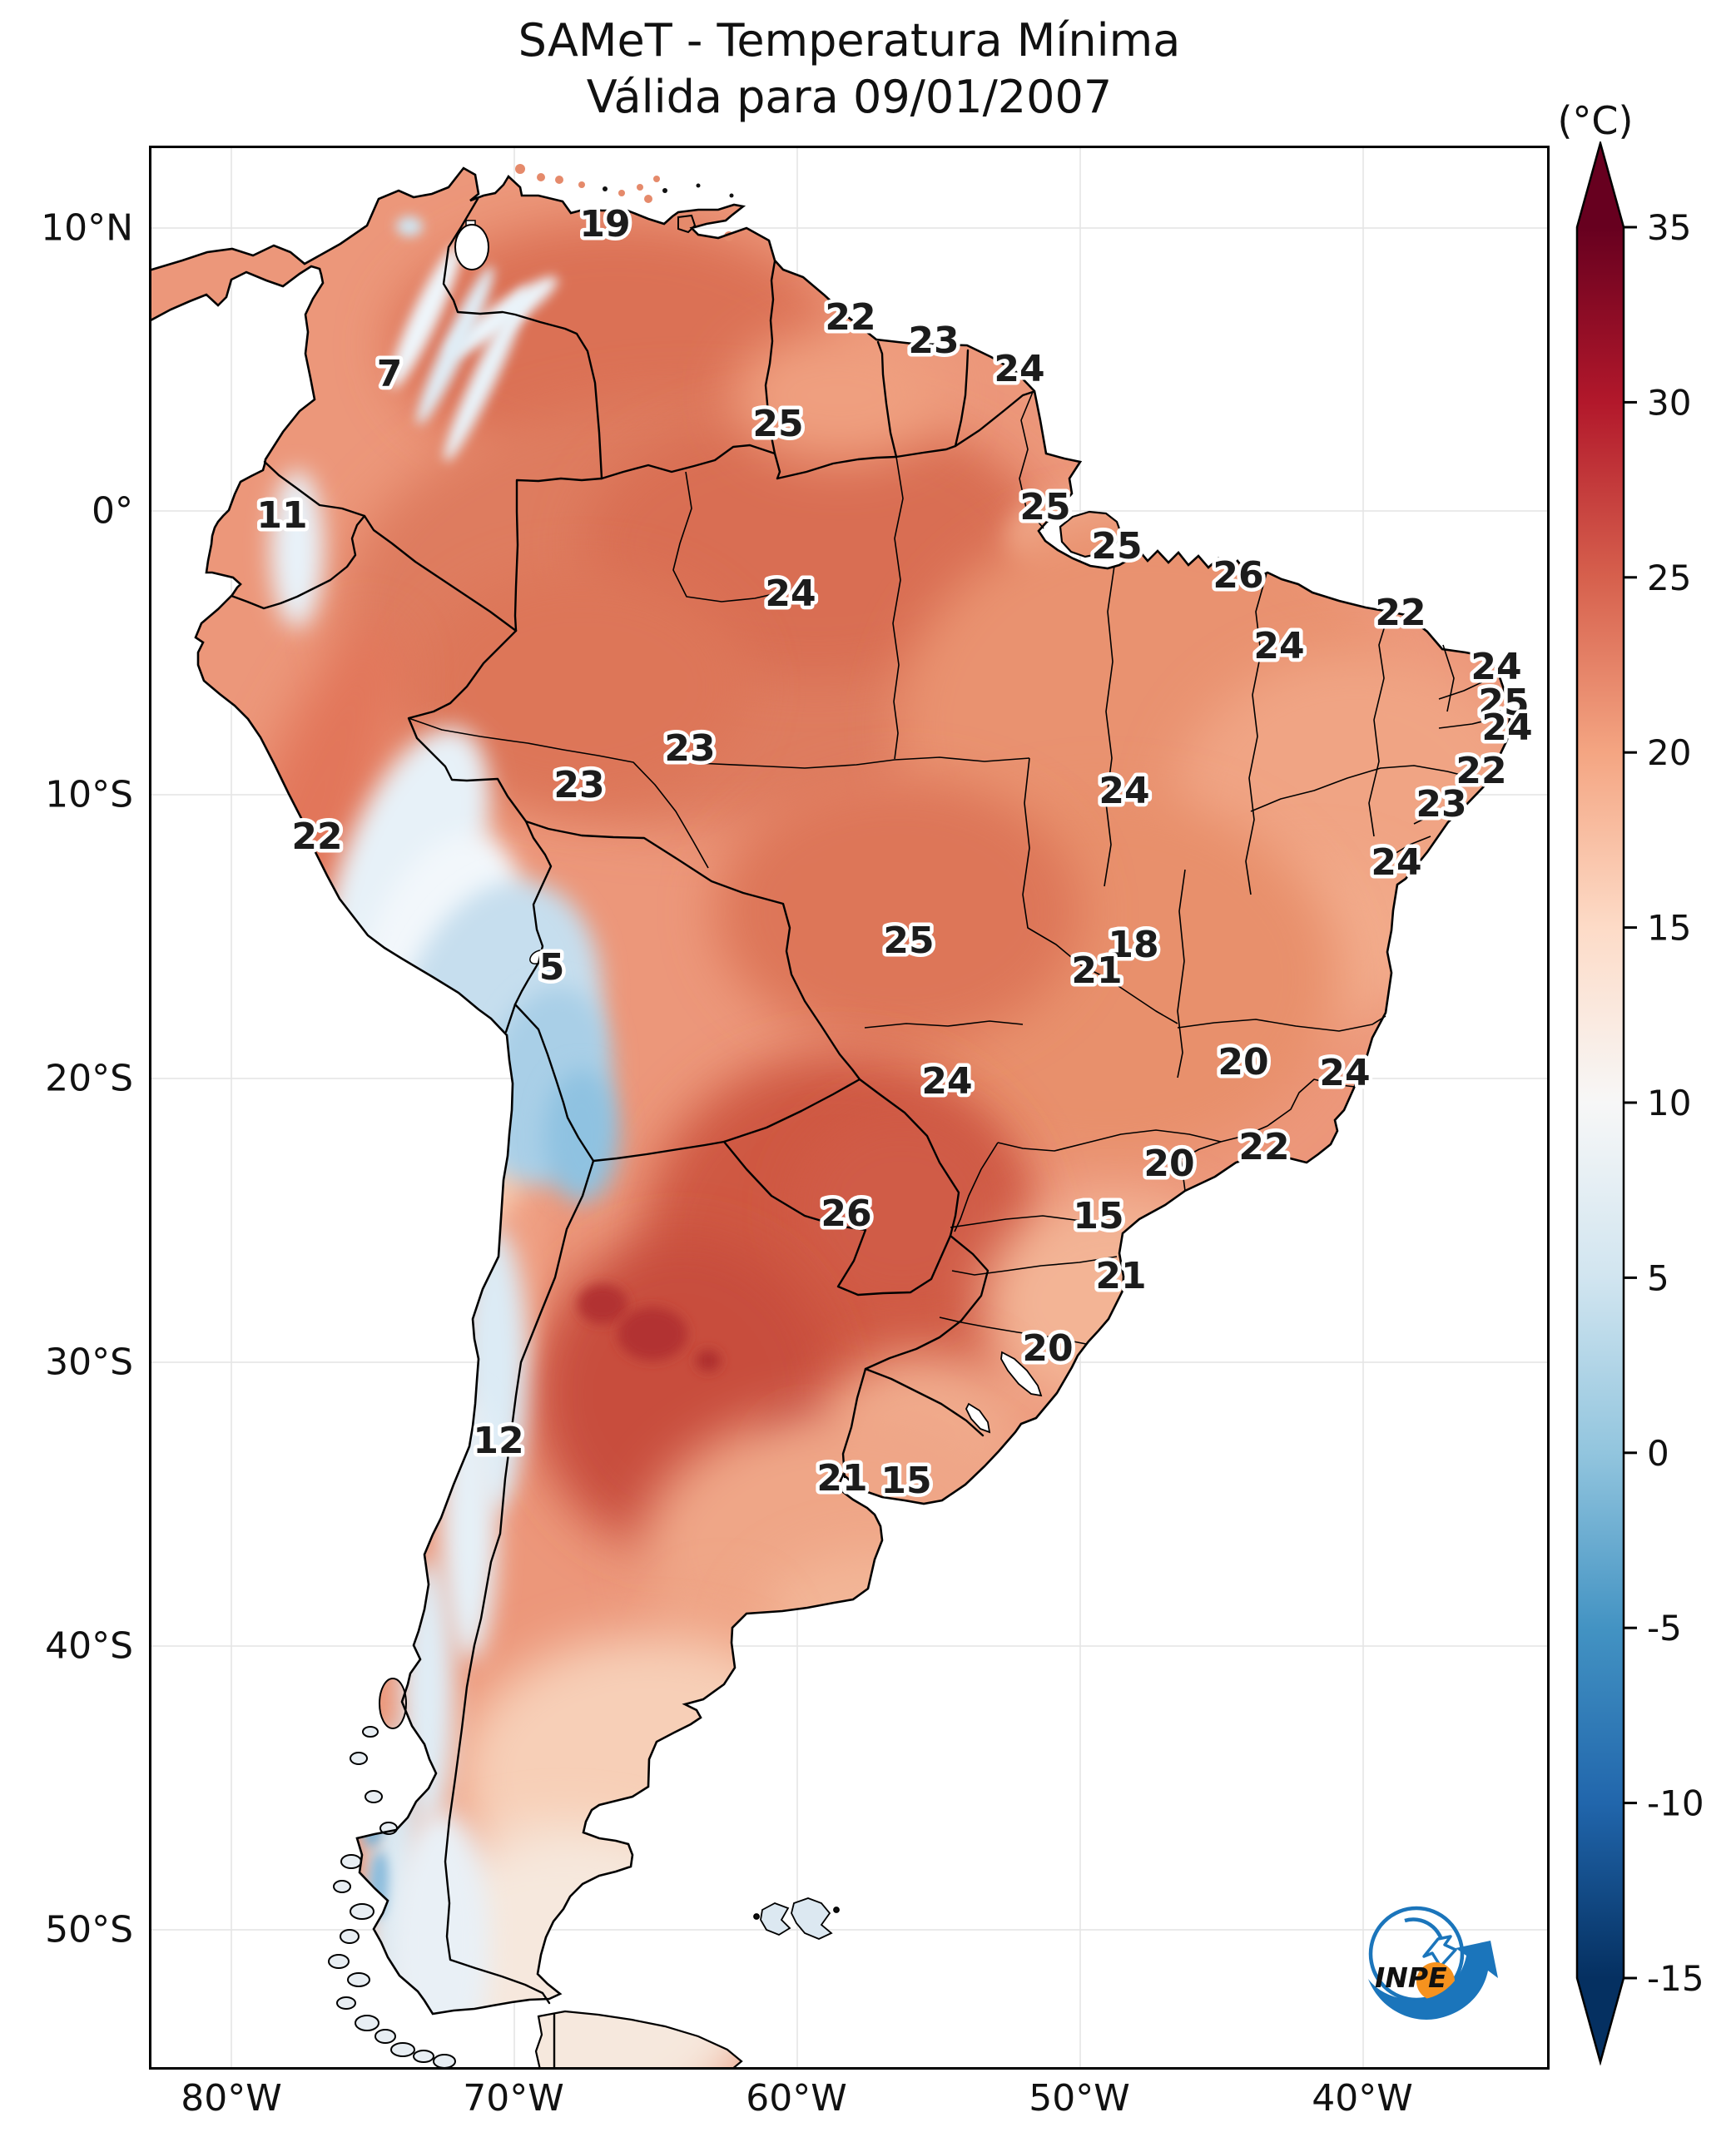 This screenshot has height=2152, width=1736. What do you see at coordinates (1675, 1803) in the screenshot?
I see `colorbar-tick-label: -10` at bounding box center [1675, 1803].